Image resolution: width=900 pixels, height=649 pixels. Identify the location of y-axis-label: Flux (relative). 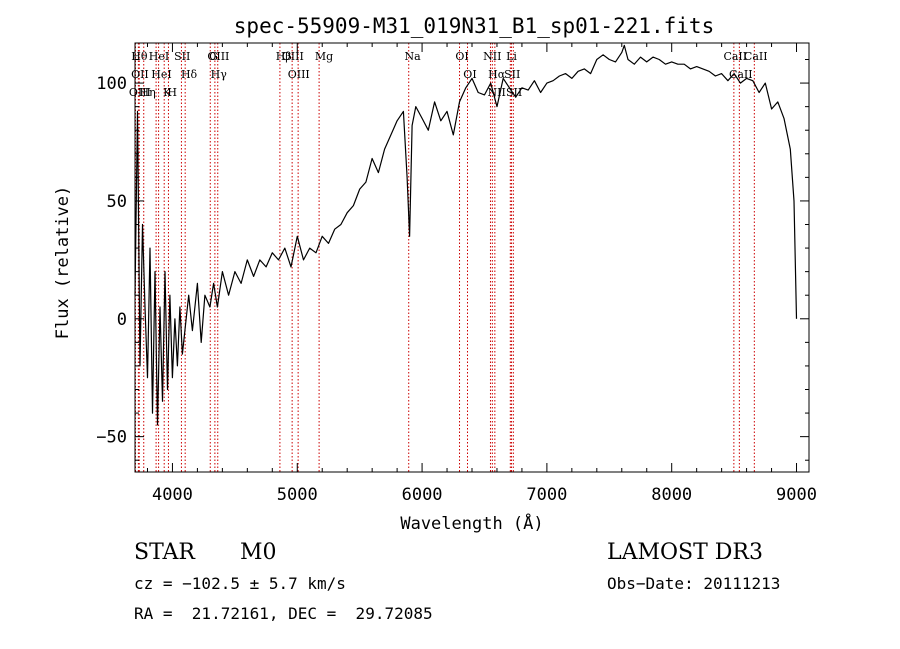
(63, 263).